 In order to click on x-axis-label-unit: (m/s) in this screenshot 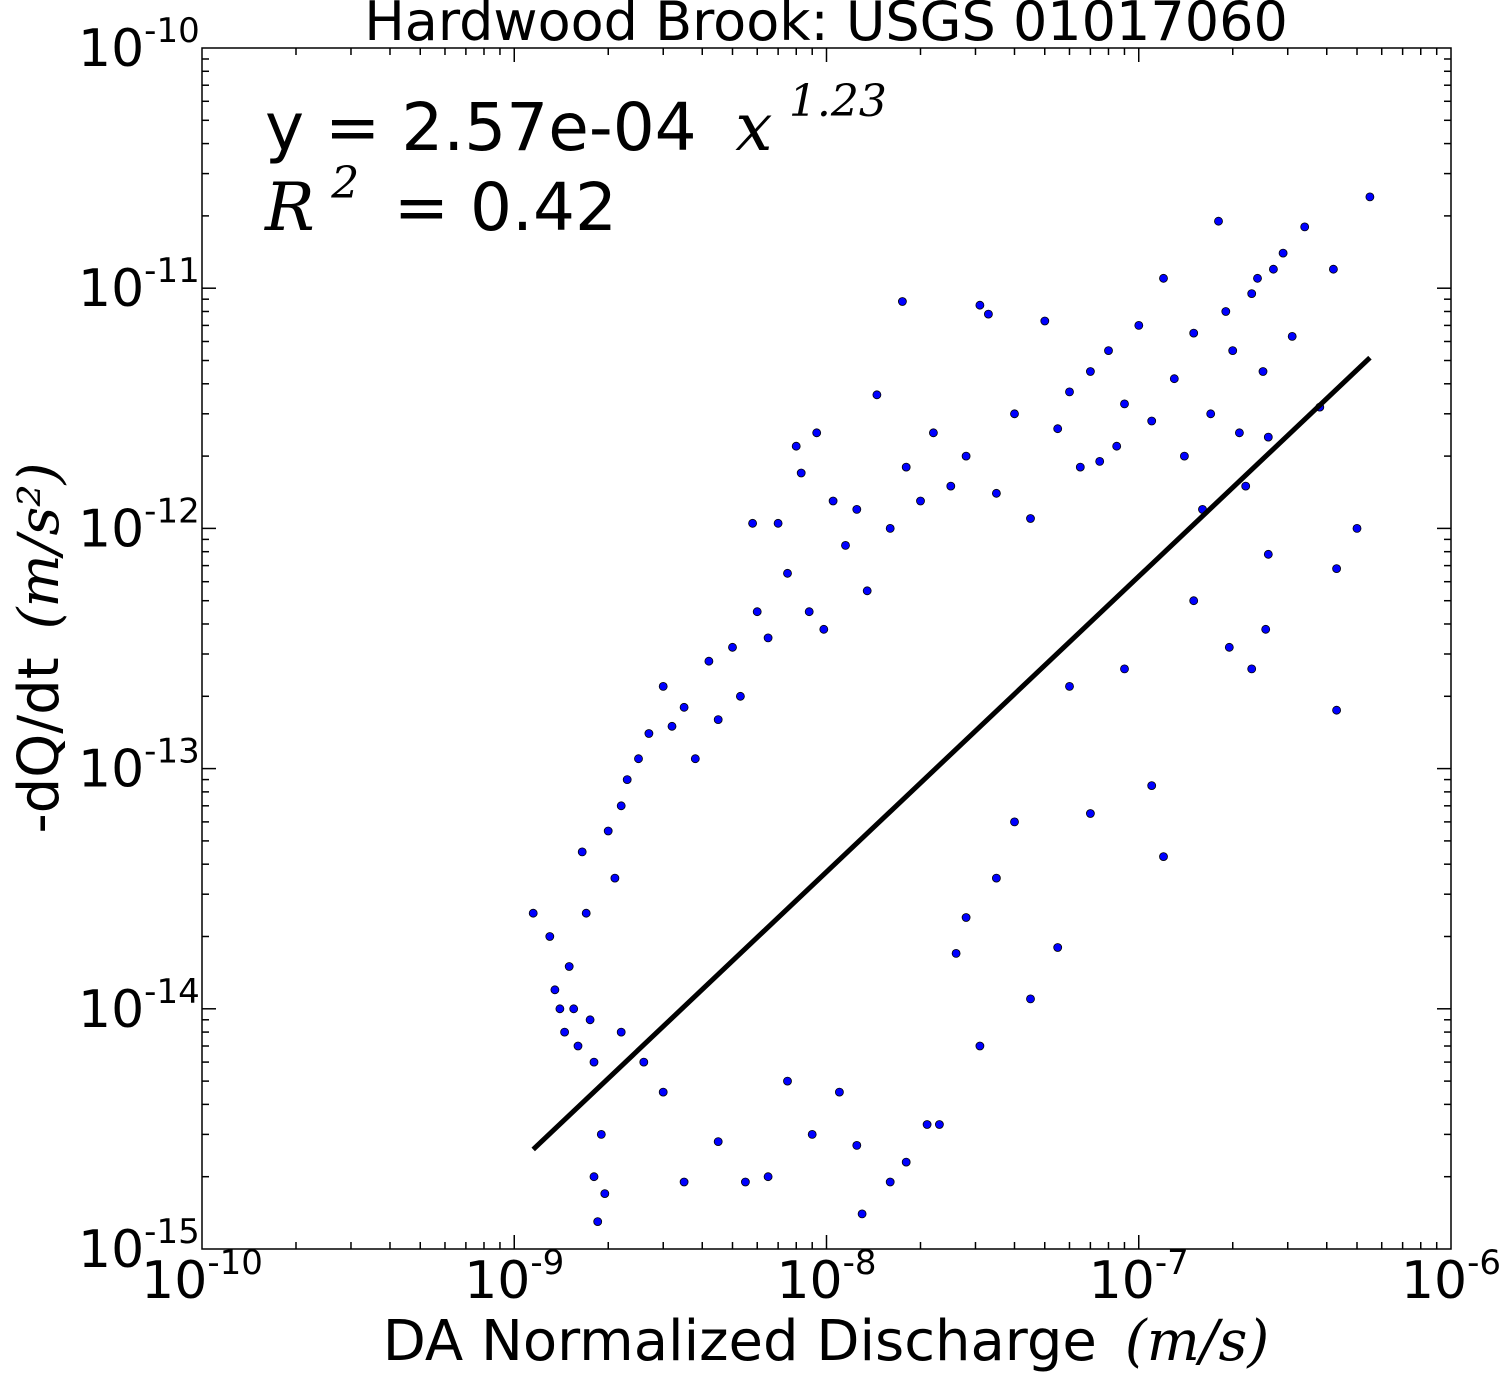, I will do `click(1197, 1341)`.